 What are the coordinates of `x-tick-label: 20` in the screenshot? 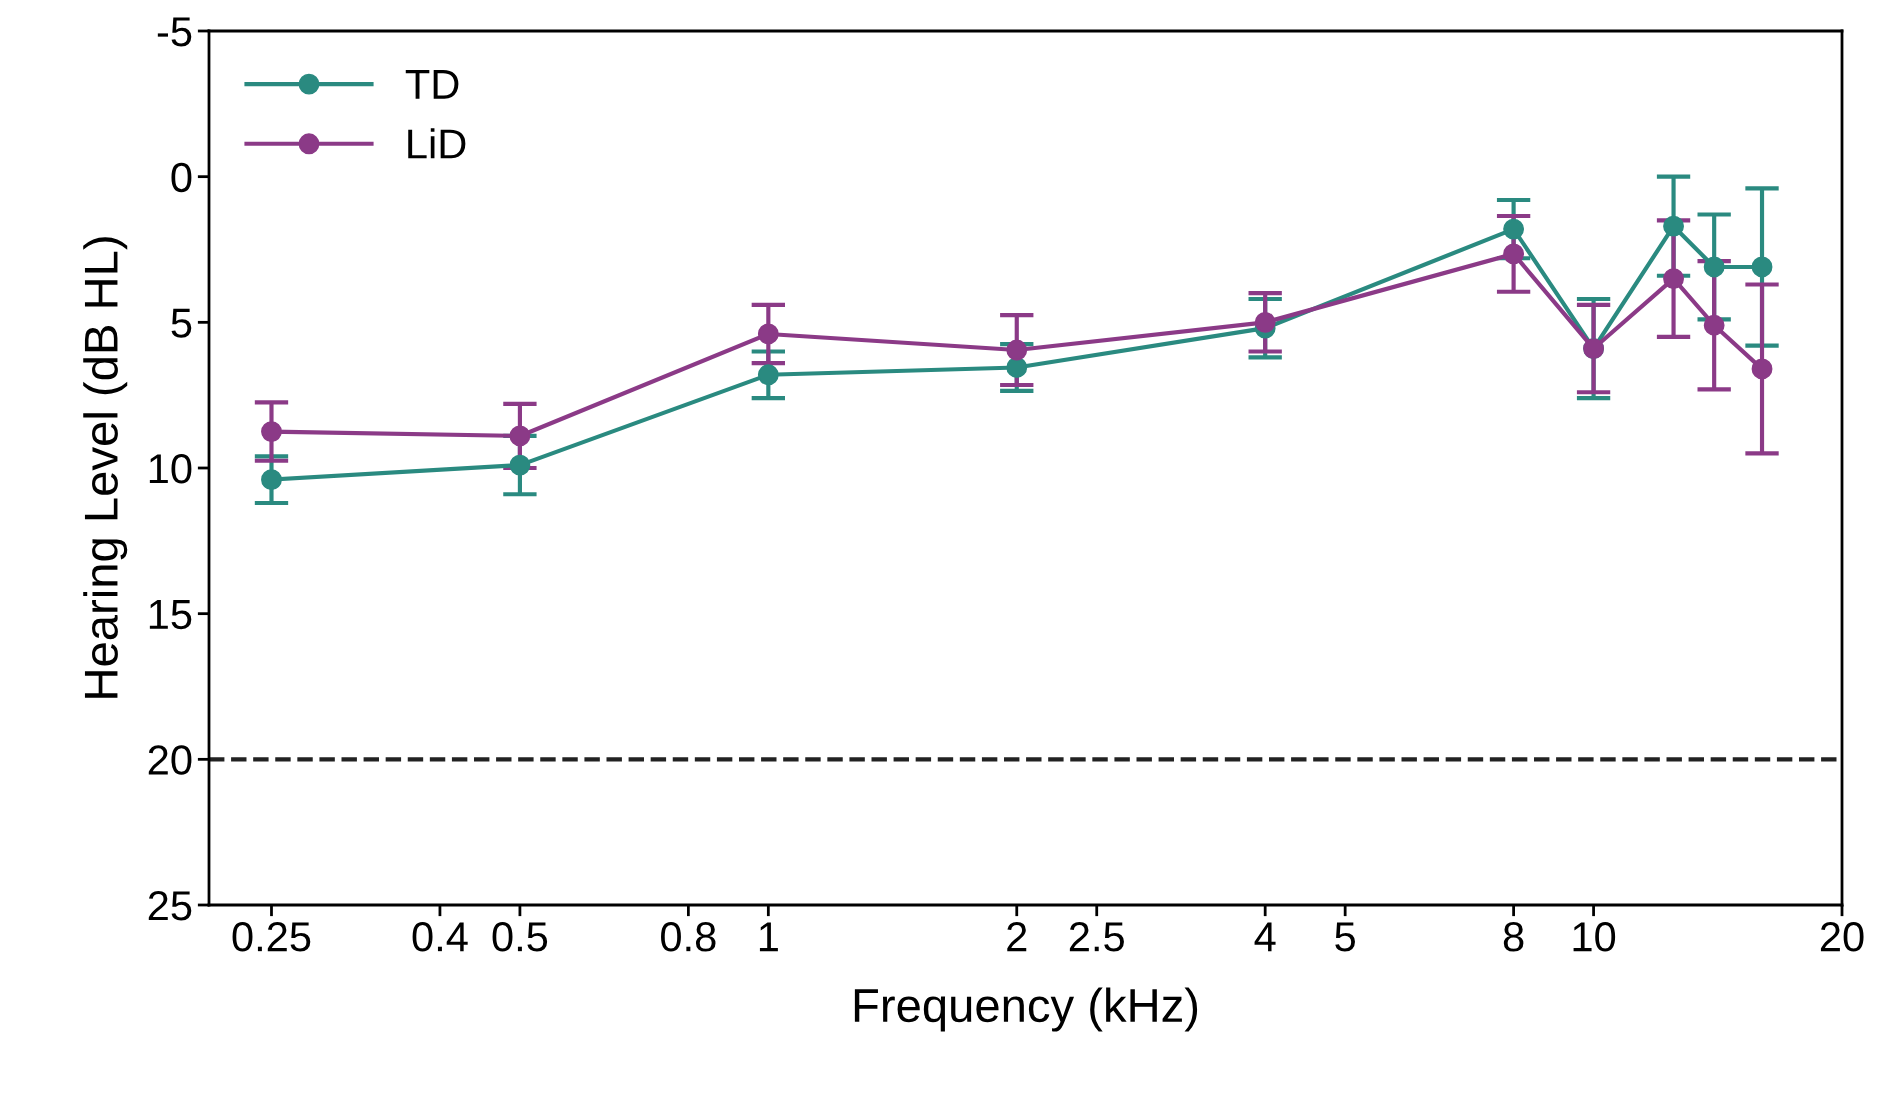 It's located at (1842, 937).